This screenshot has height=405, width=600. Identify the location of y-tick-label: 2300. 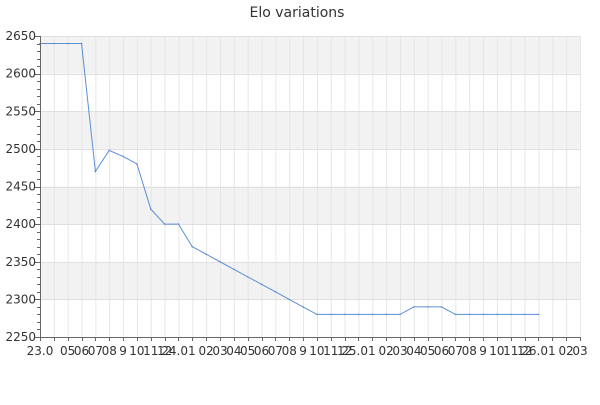
(20, 299).